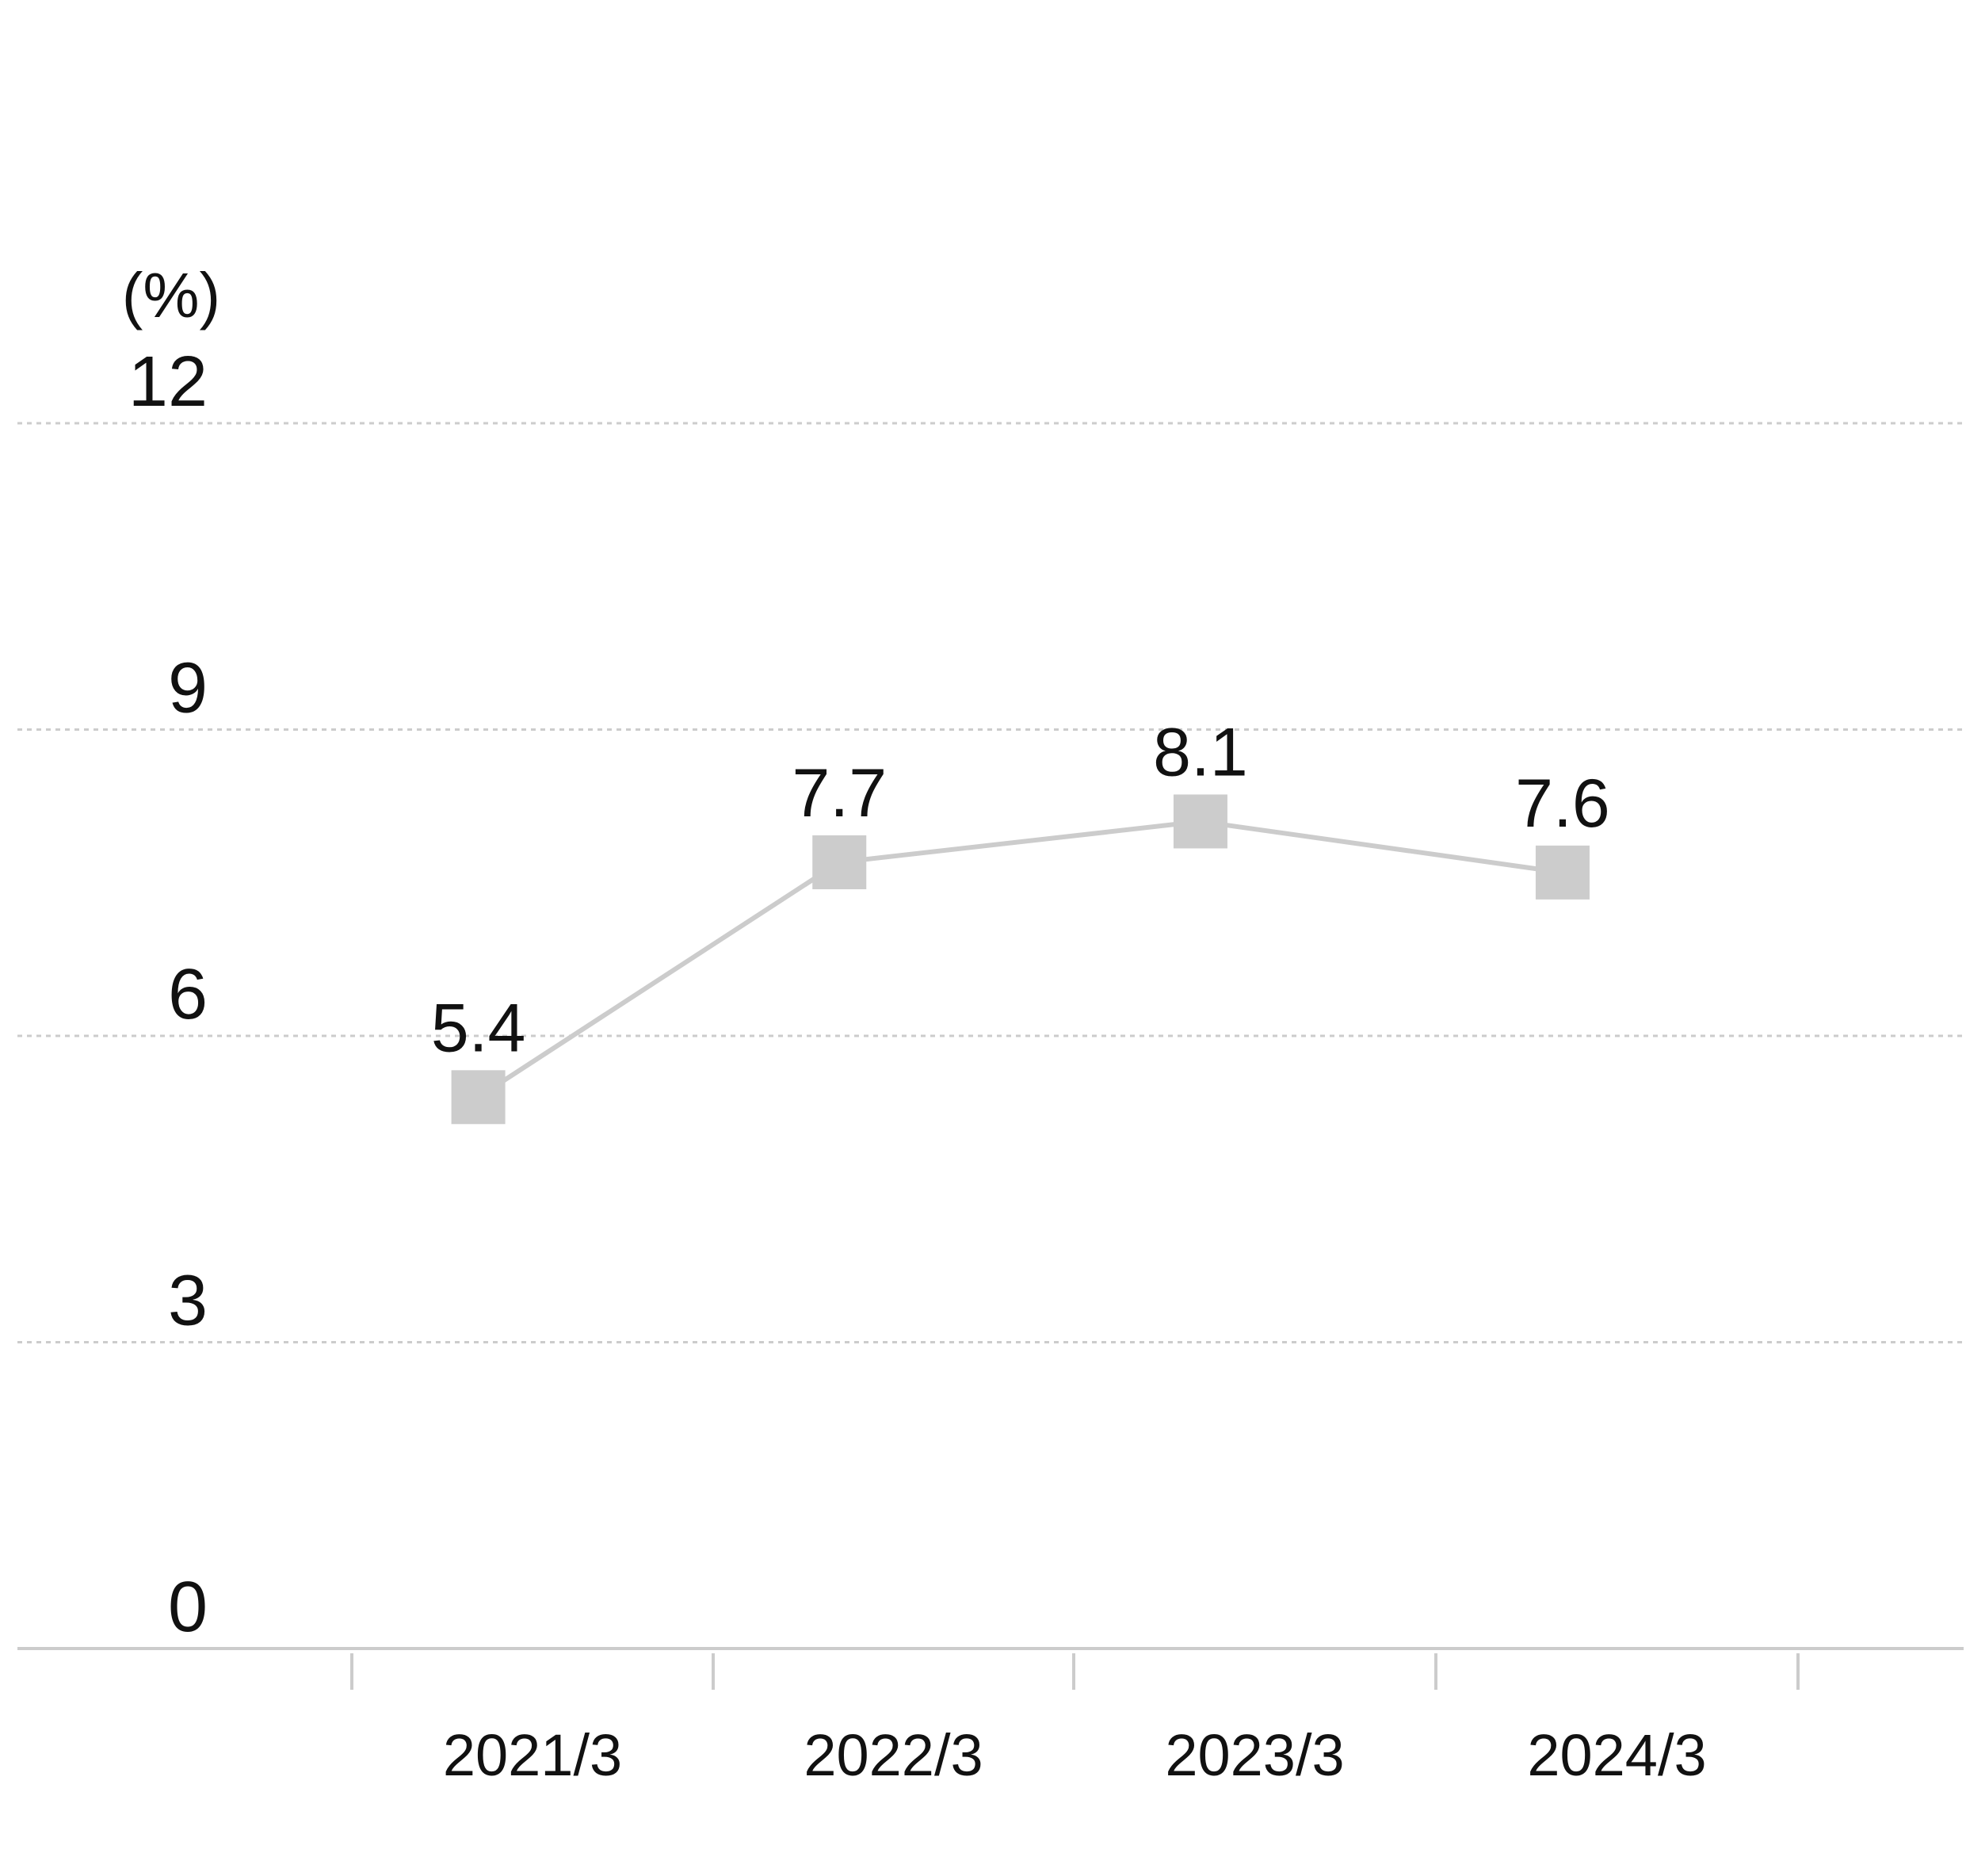 The height and width of the screenshot is (1876, 1966). I want to click on data-labels: 5.4 7.7 8.1 7.6, so click(1020, 890).